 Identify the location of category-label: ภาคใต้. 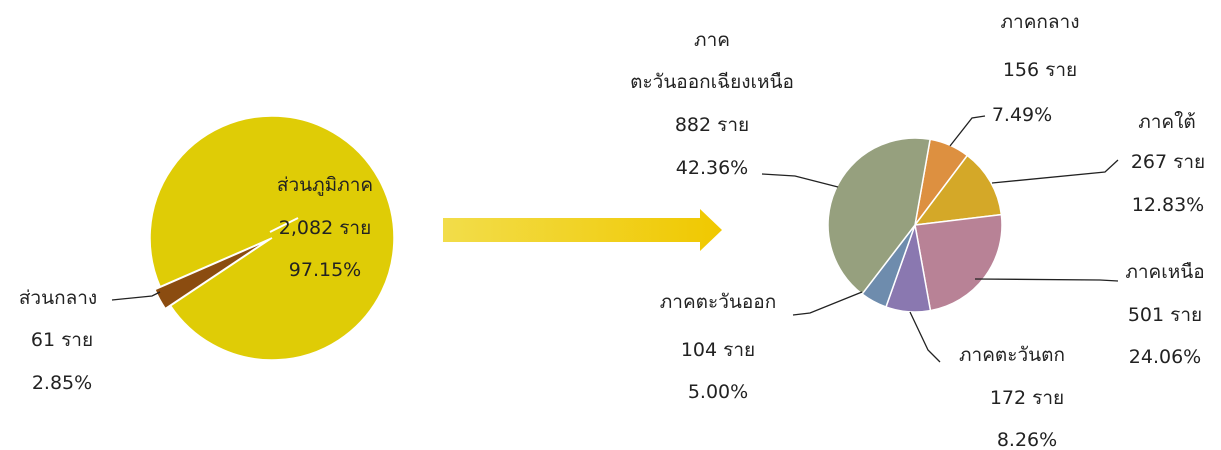
(1167, 122).